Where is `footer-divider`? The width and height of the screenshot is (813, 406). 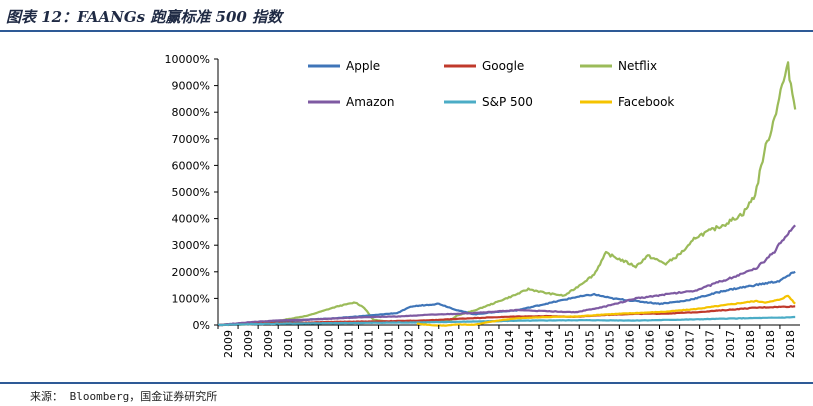
footer-divider is located at coordinates (406, 383).